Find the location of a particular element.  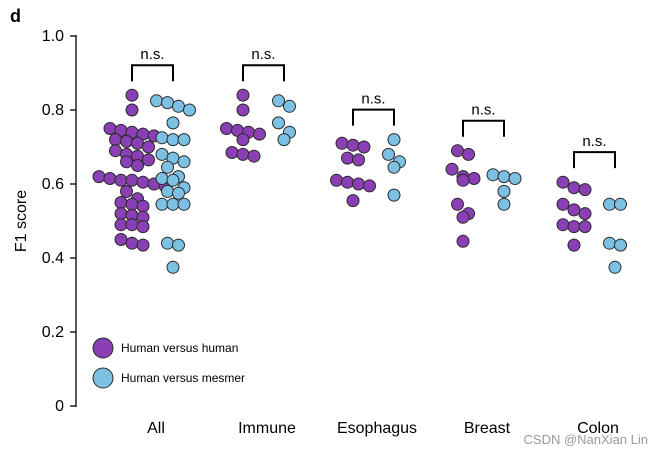

x-category-labels: All Immune Esophagus Breast Colon is located at coordinates (383, 428).